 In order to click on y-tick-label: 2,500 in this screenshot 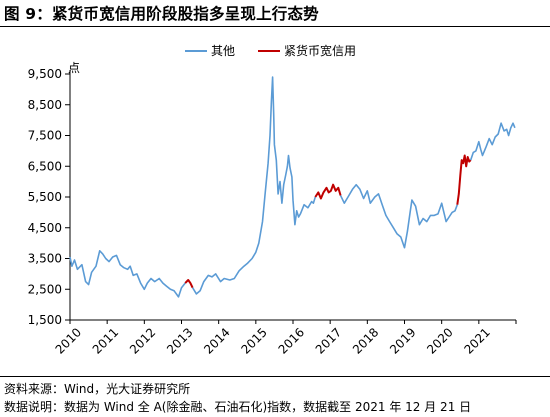, I will do `click(45, 289)`.